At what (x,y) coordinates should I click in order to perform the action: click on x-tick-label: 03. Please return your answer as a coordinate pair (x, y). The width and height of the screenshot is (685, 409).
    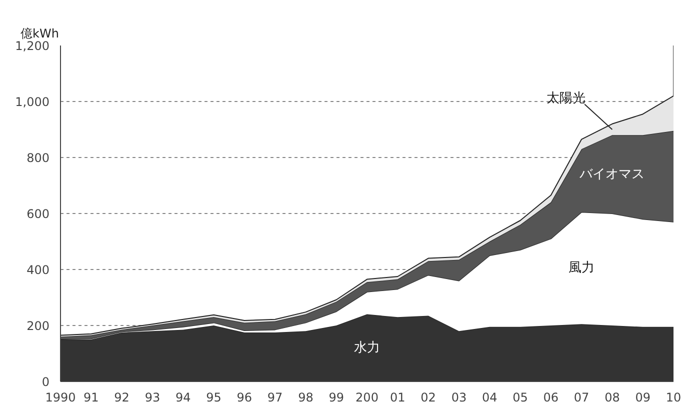
    Looking at the image, I should click on (459, 397).